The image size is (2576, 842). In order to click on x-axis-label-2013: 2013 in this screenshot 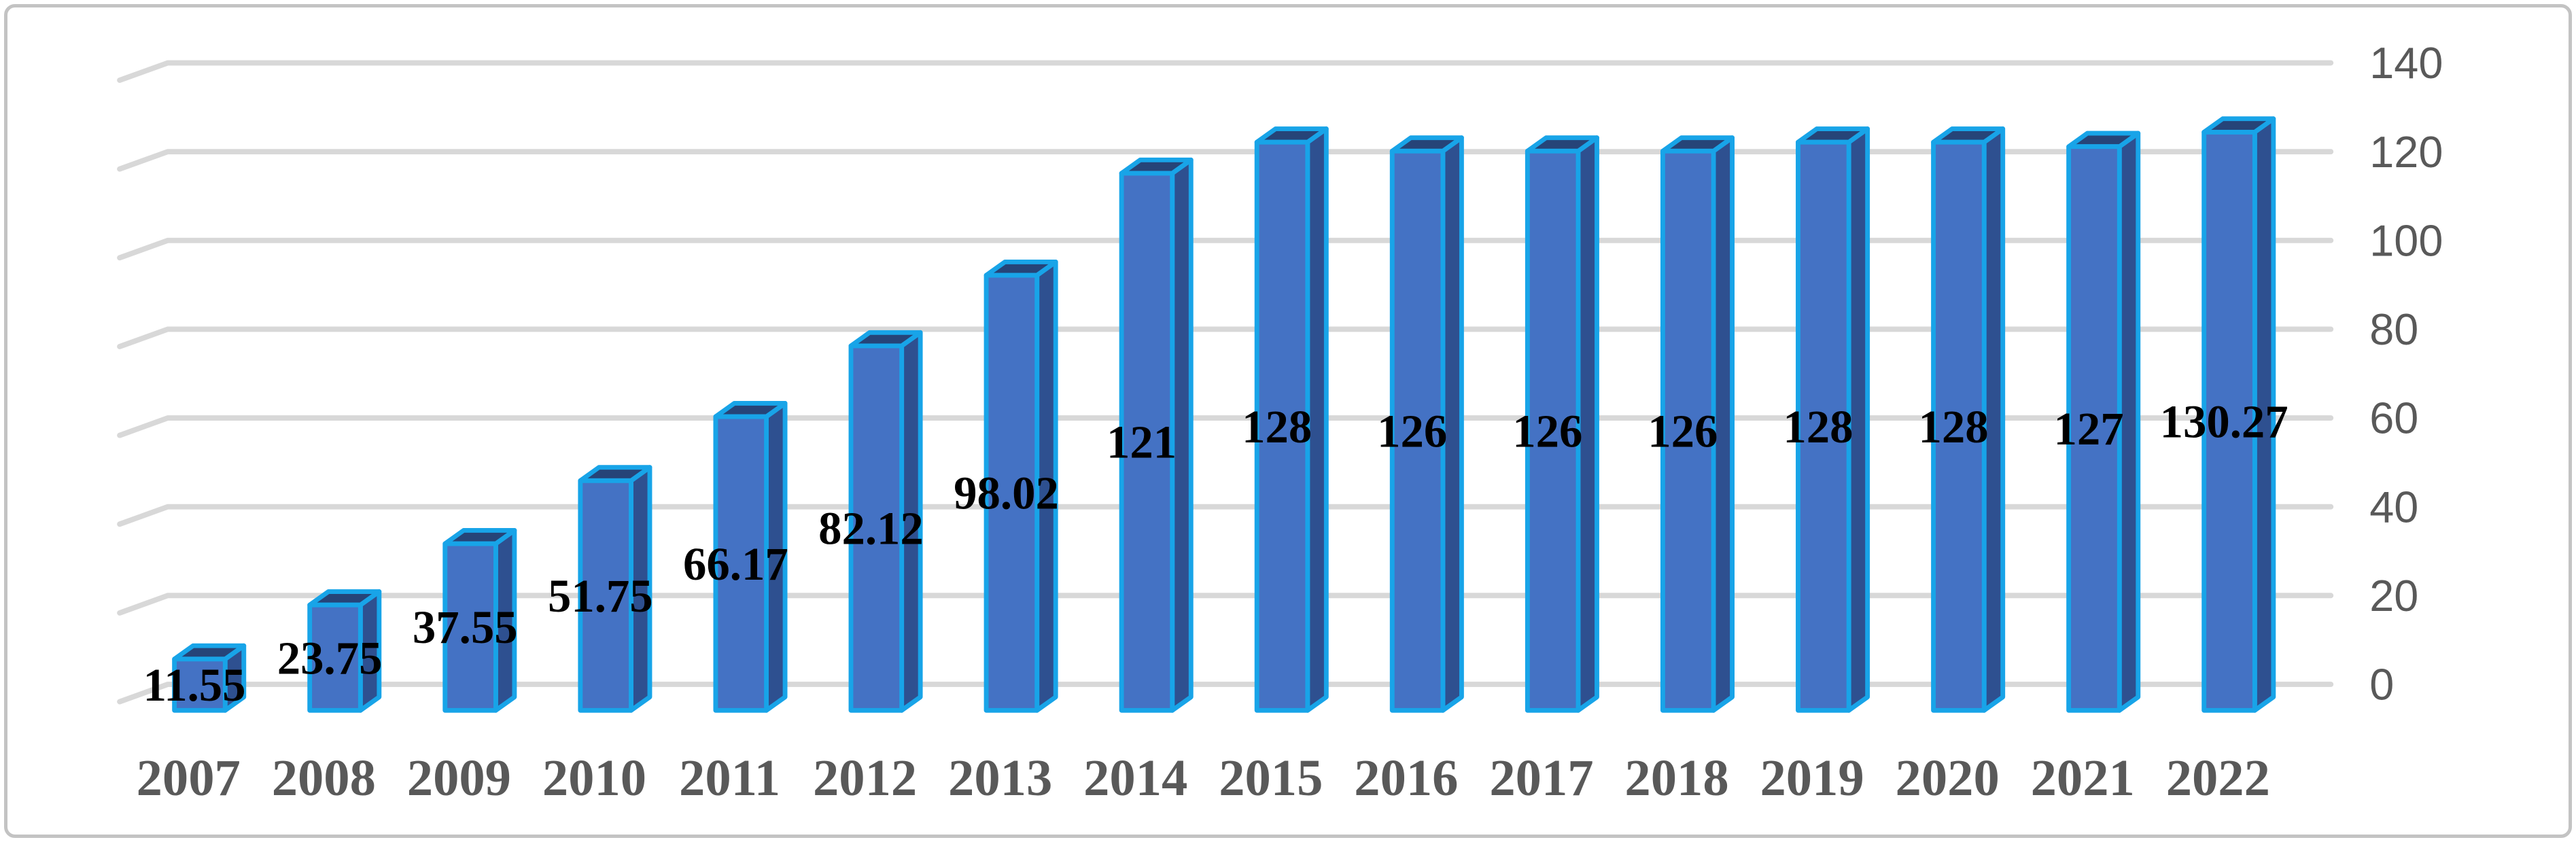, I will do `click(1000, 778)`.